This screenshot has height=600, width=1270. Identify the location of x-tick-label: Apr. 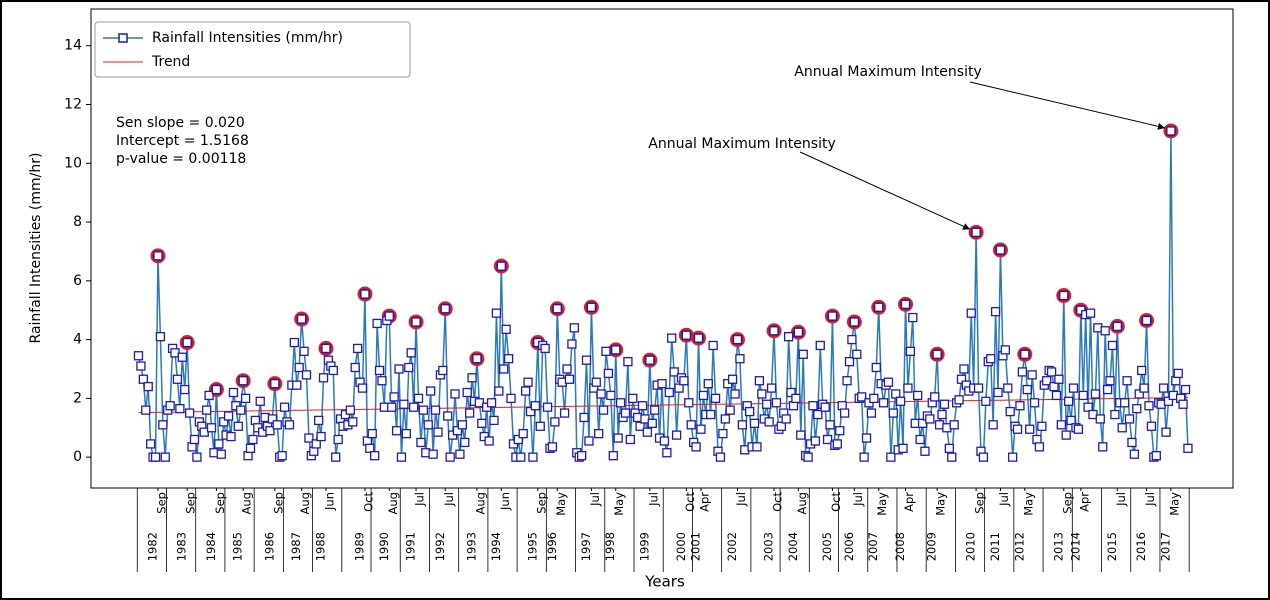
(1084, 502).